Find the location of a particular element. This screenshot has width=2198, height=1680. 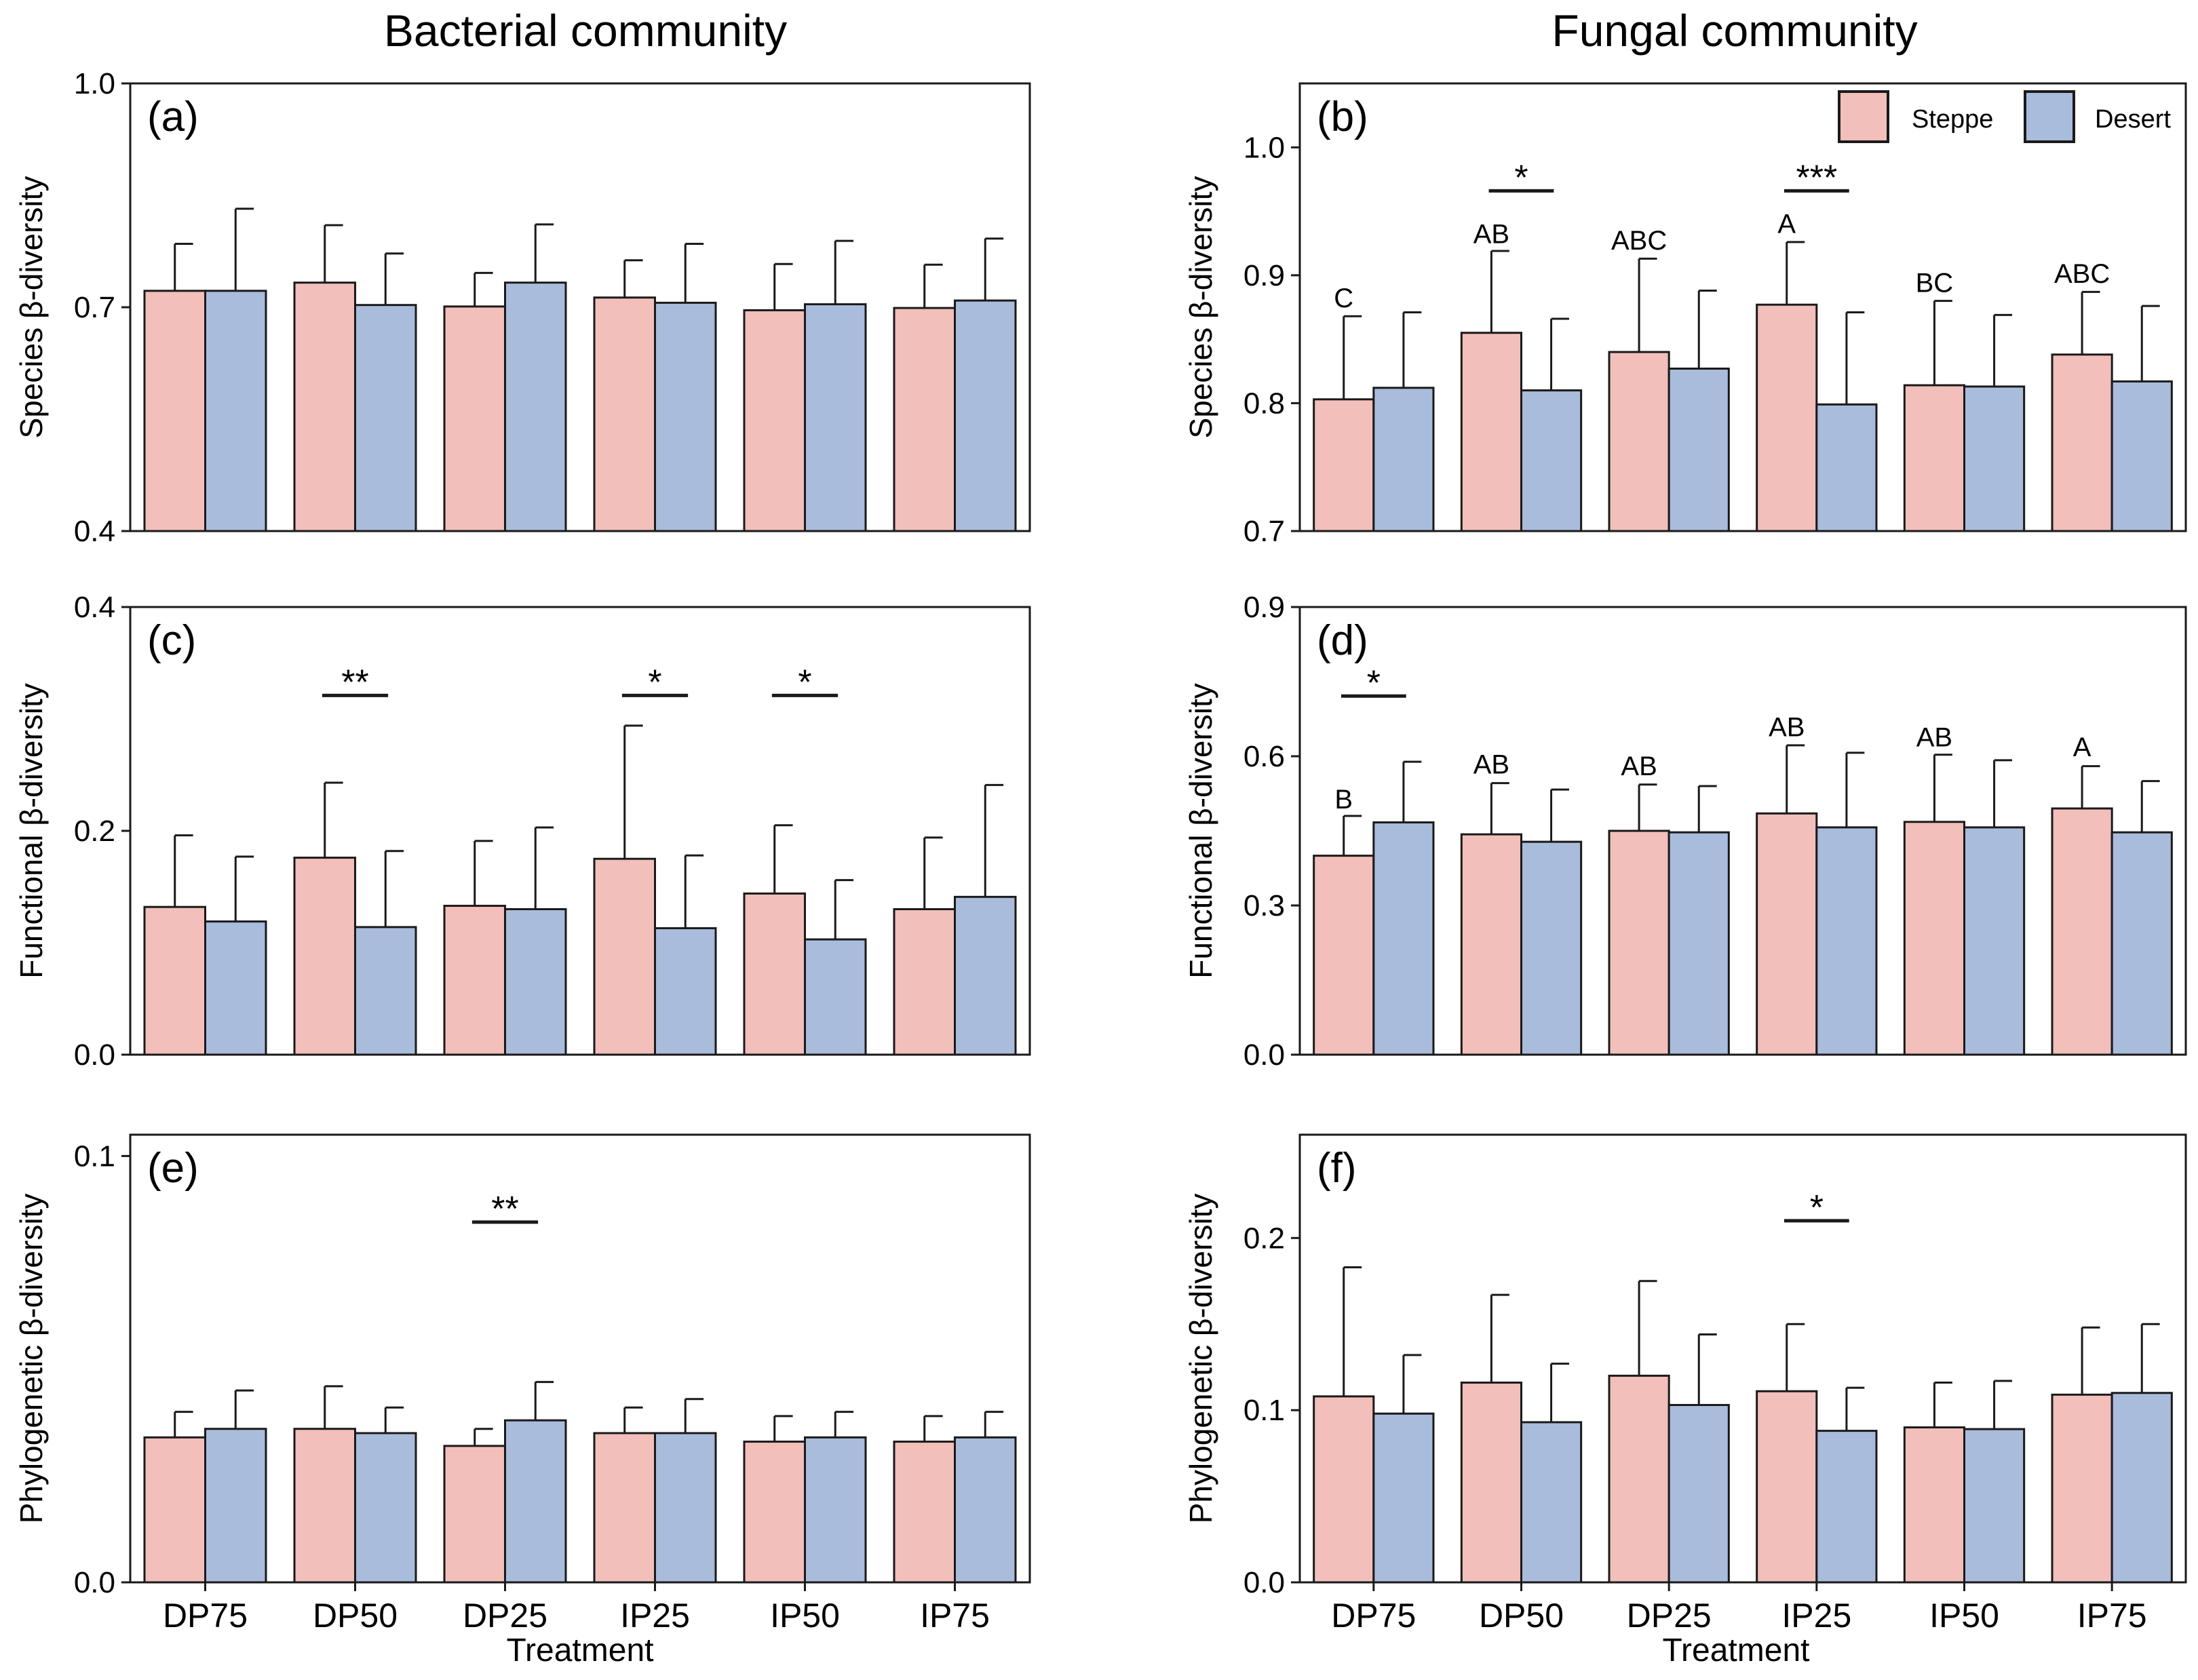

panel-label: (f) is located at coordinates (1337, 1168).